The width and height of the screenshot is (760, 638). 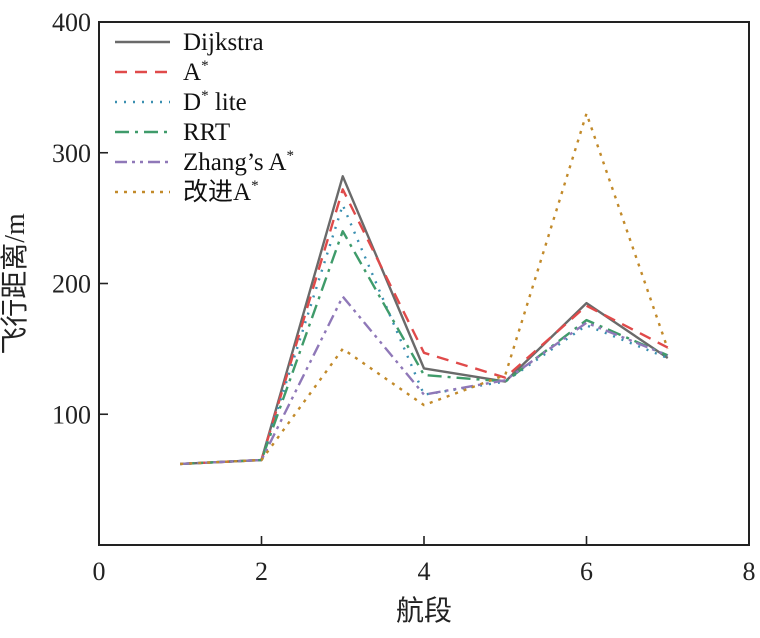 What do you see at coordinates (71, 22) in the screenshot?
I see `y-tick-label: 400` at bounding box center [71, 22].